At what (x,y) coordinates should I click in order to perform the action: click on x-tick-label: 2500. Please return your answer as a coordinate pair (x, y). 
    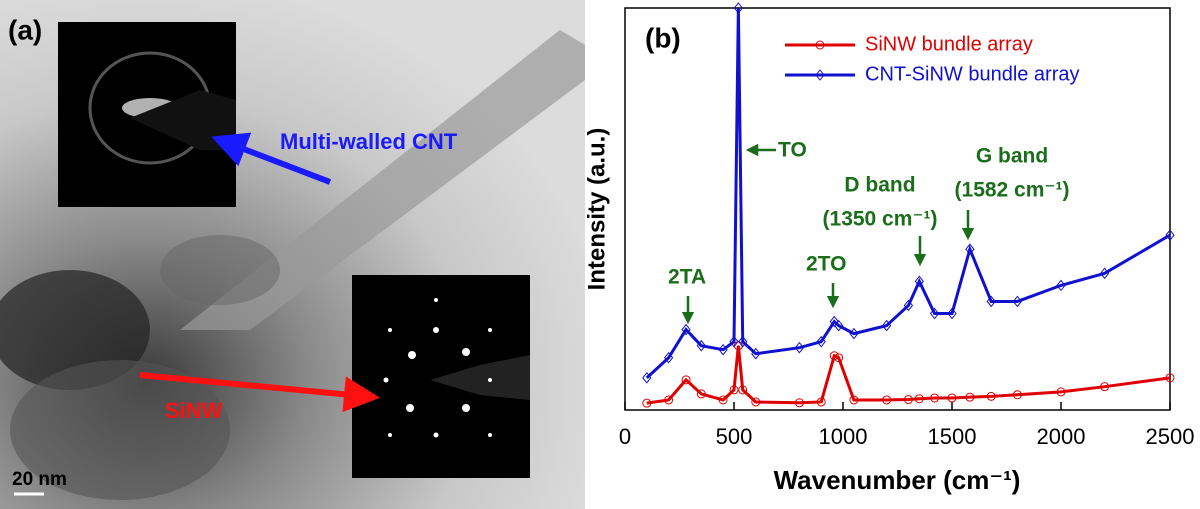
    Looking at the image, I should click on (1170, 436).